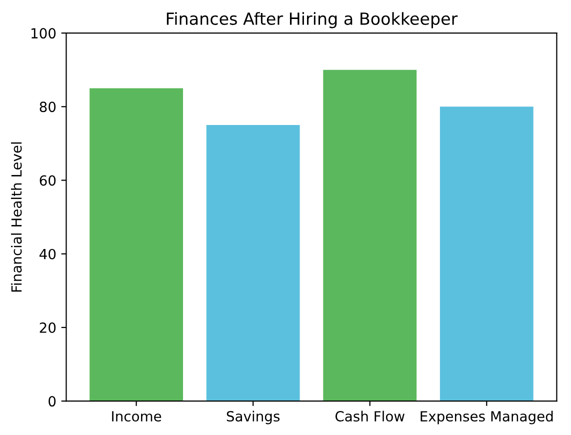  I want to click on y-tick-label: 40, so click(48, 254).